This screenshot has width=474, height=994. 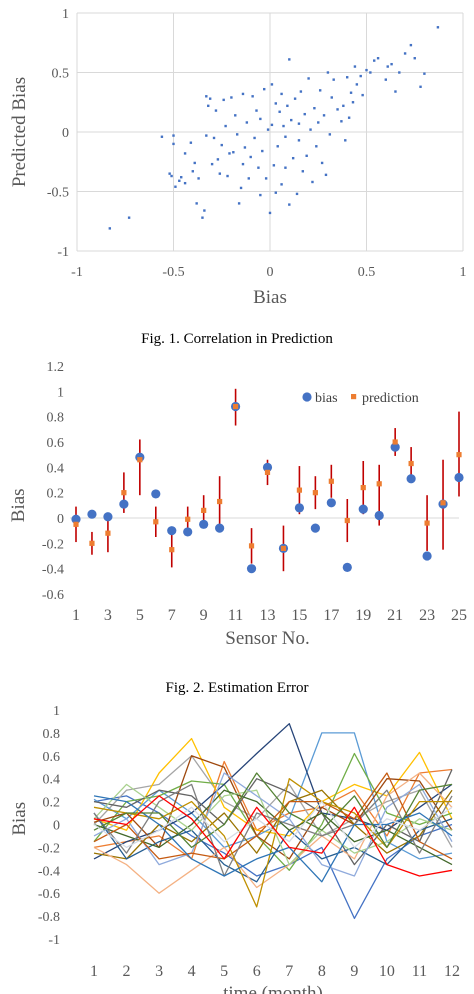 I want to click on y-tick-label: -0.6, so click(x=53, y=595).